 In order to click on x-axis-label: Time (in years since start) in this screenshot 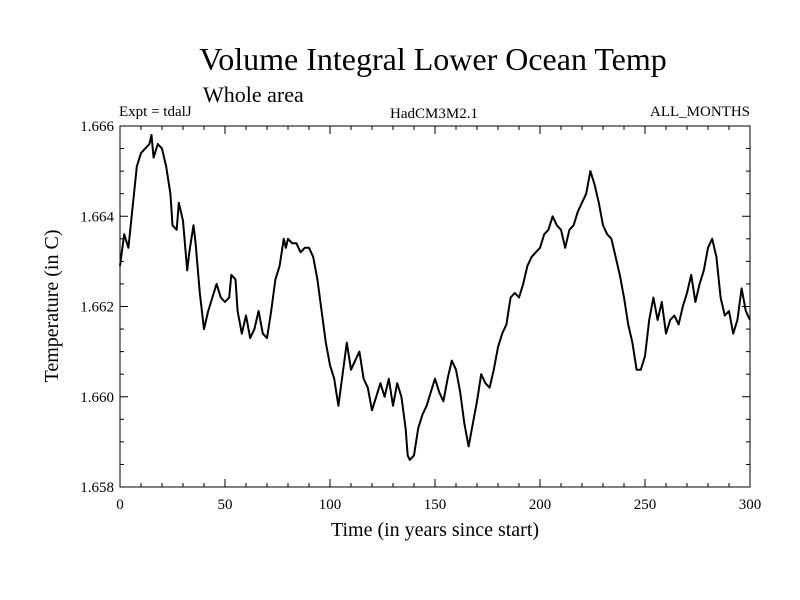, I will do `click(435, 530)`.